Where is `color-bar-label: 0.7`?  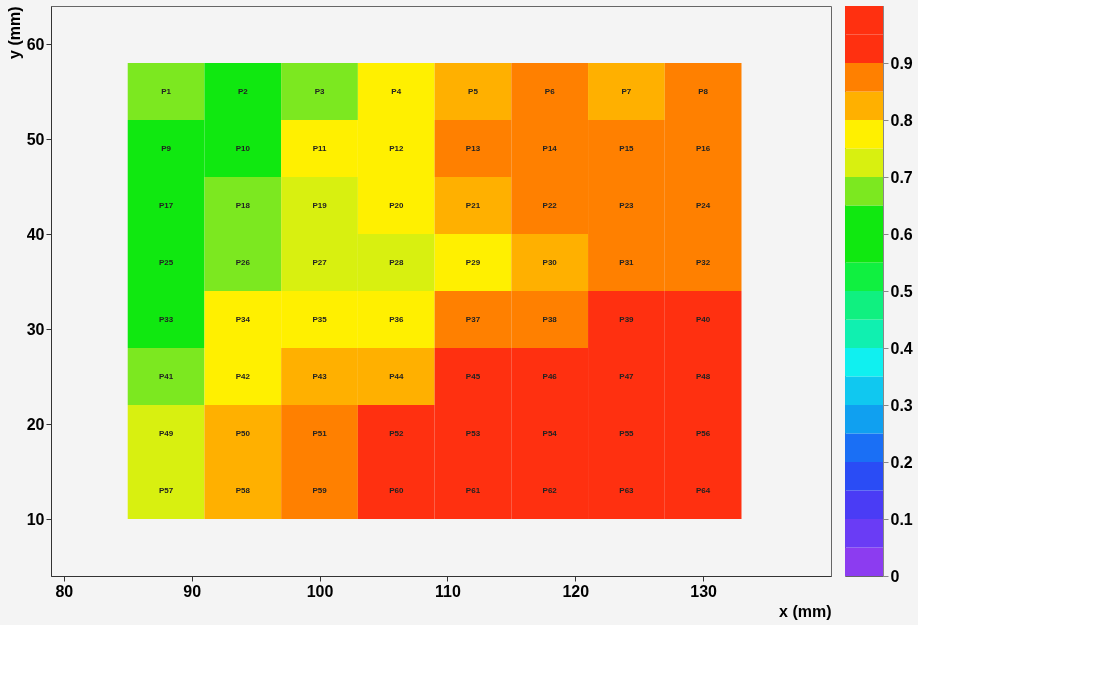
color-bar-label: 0.7 is located at coordinates (901, 177).